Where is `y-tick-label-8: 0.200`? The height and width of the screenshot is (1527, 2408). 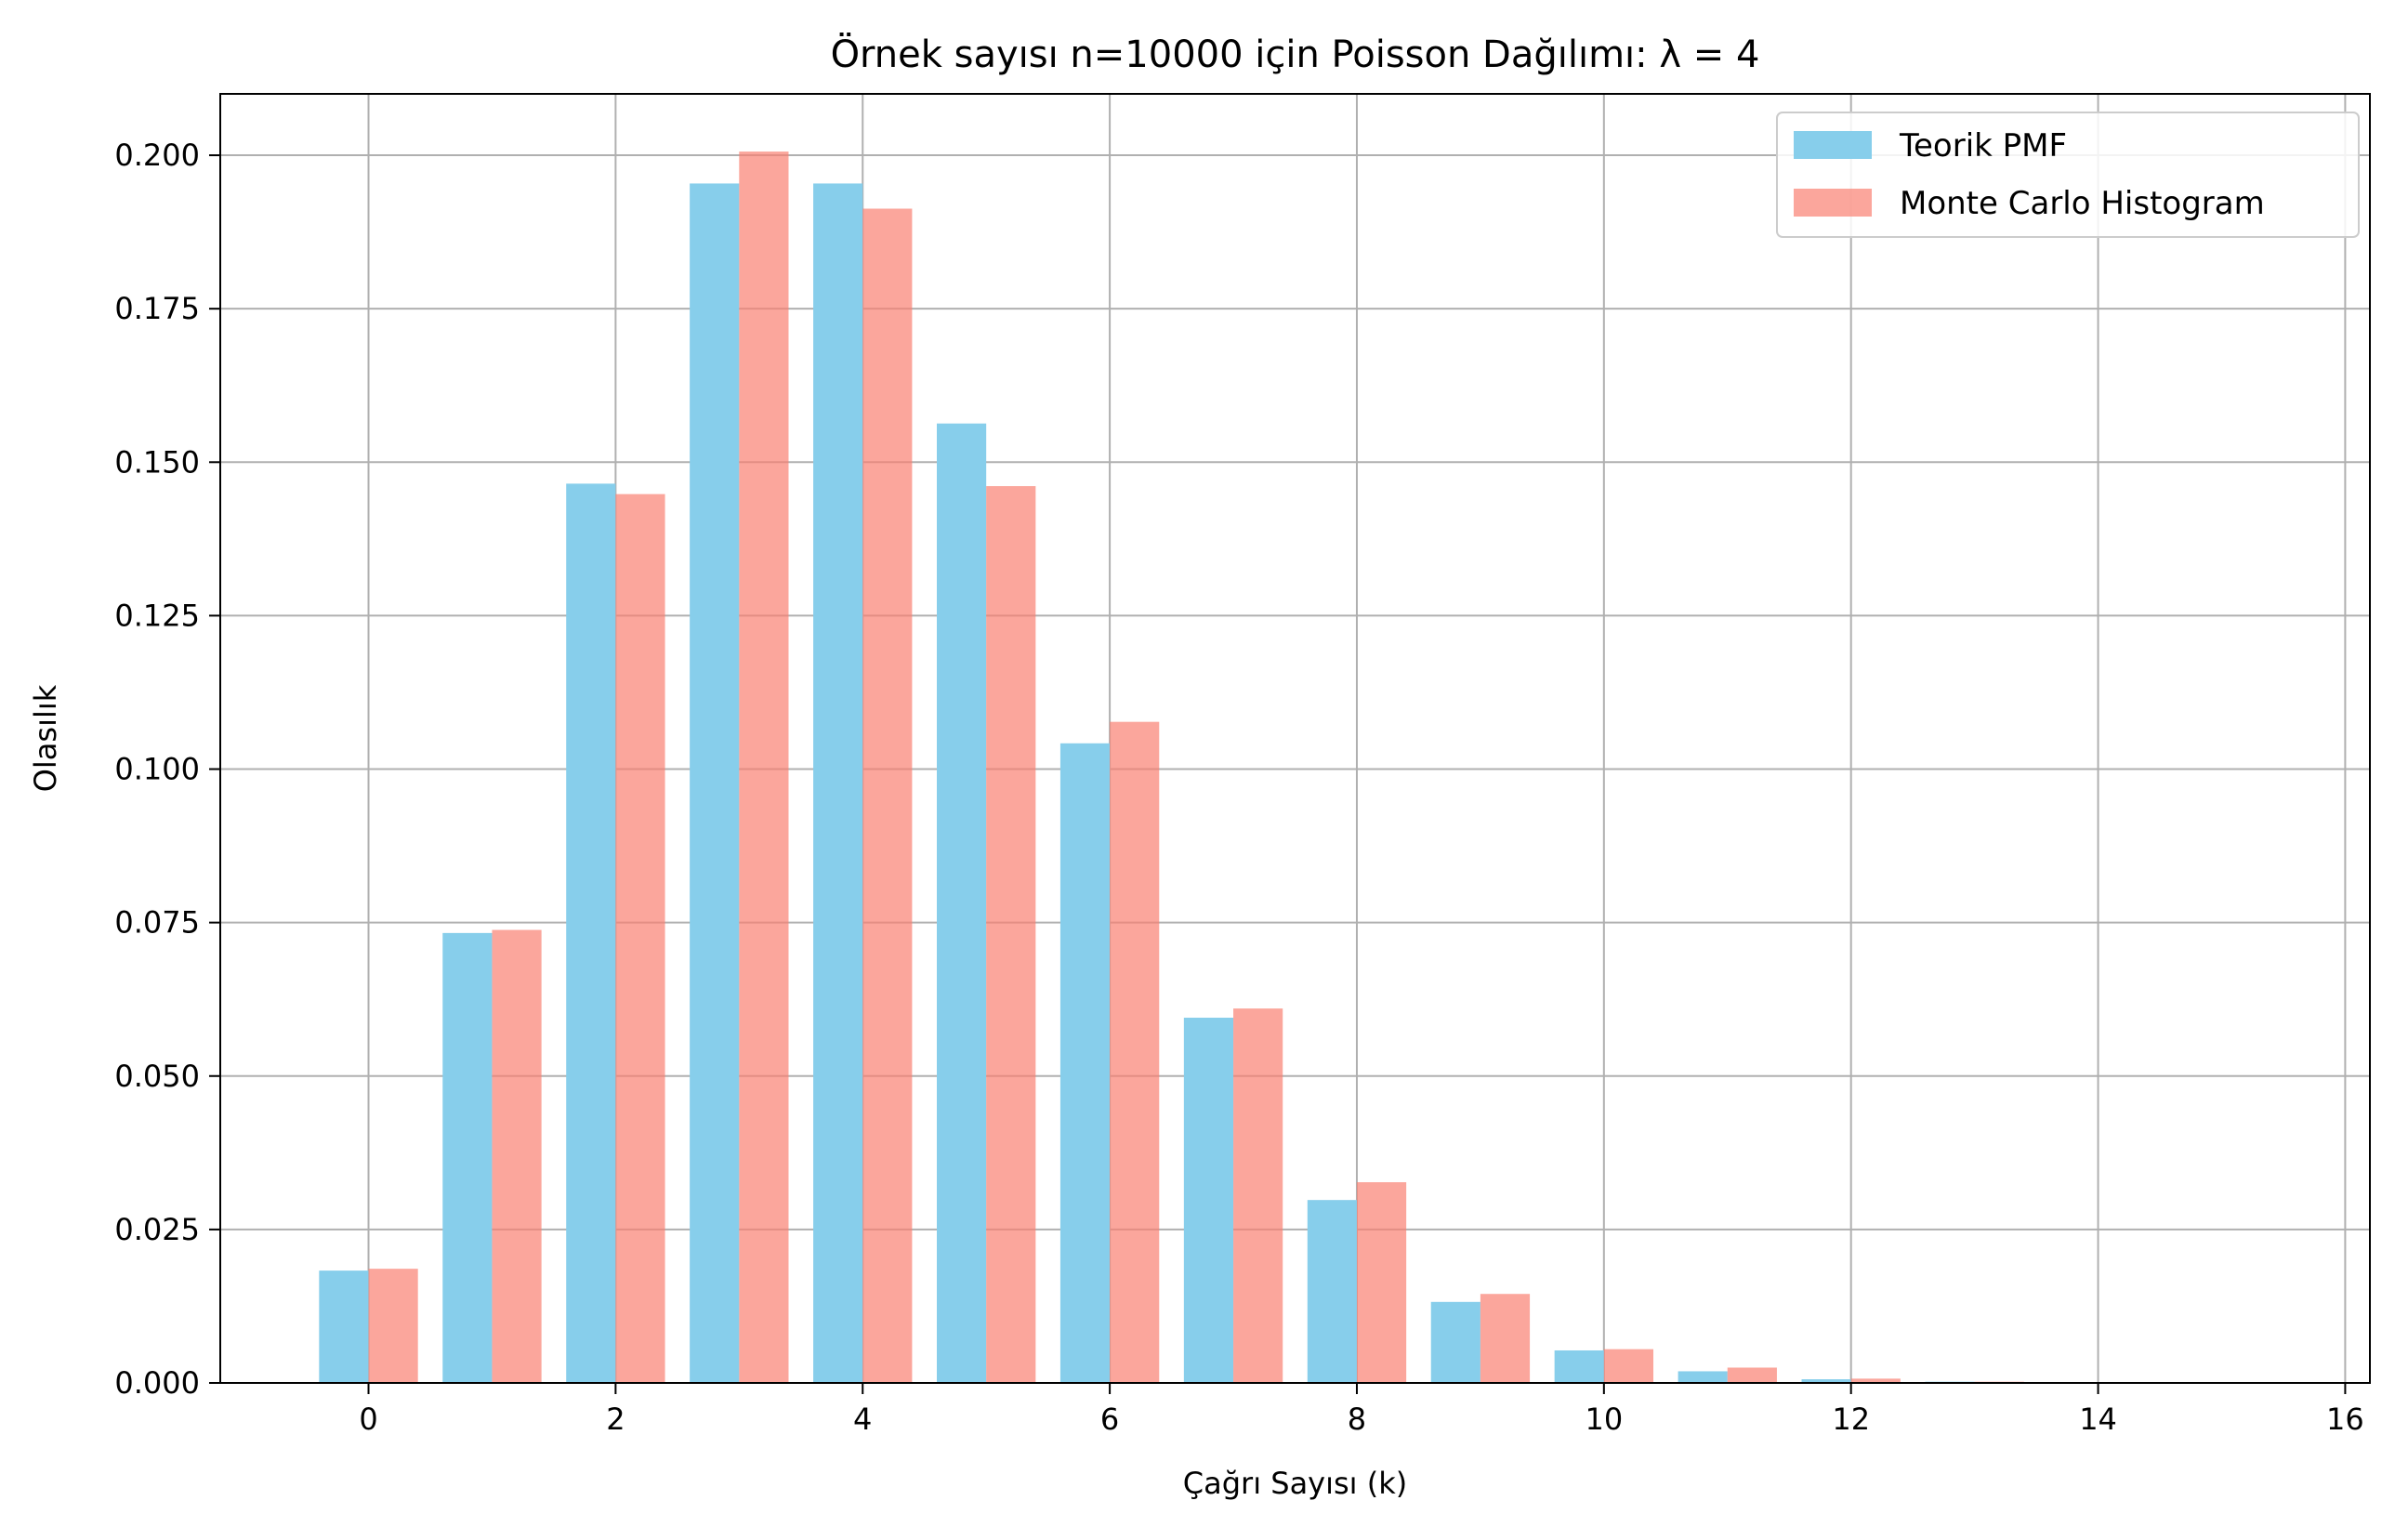 y-tick-label-8: 0.200 is located at coordinates (157, 155).